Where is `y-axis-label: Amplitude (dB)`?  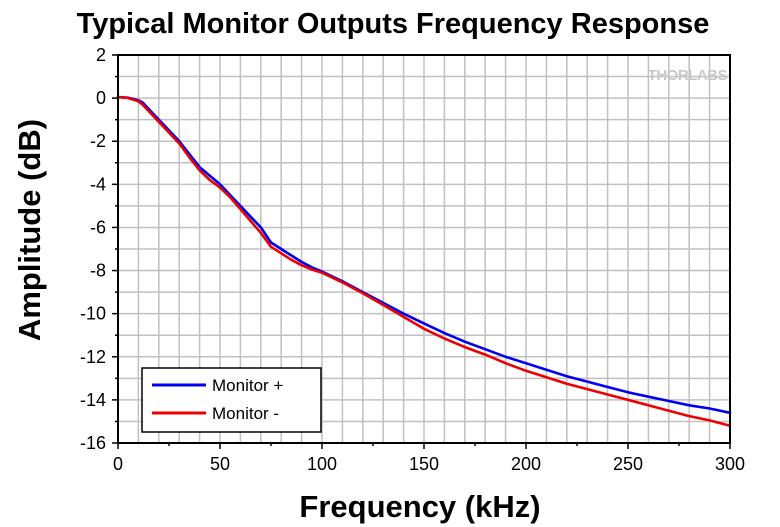 y-axis-label: Amplitude (dB) is located at coordinates (29, 230).